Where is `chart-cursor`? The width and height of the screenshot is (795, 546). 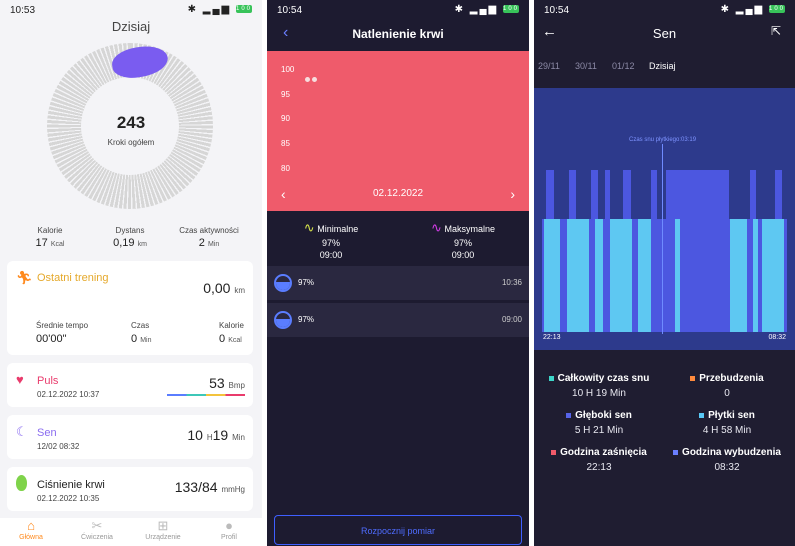
chart-cursor is located at coordinates (662, 239).